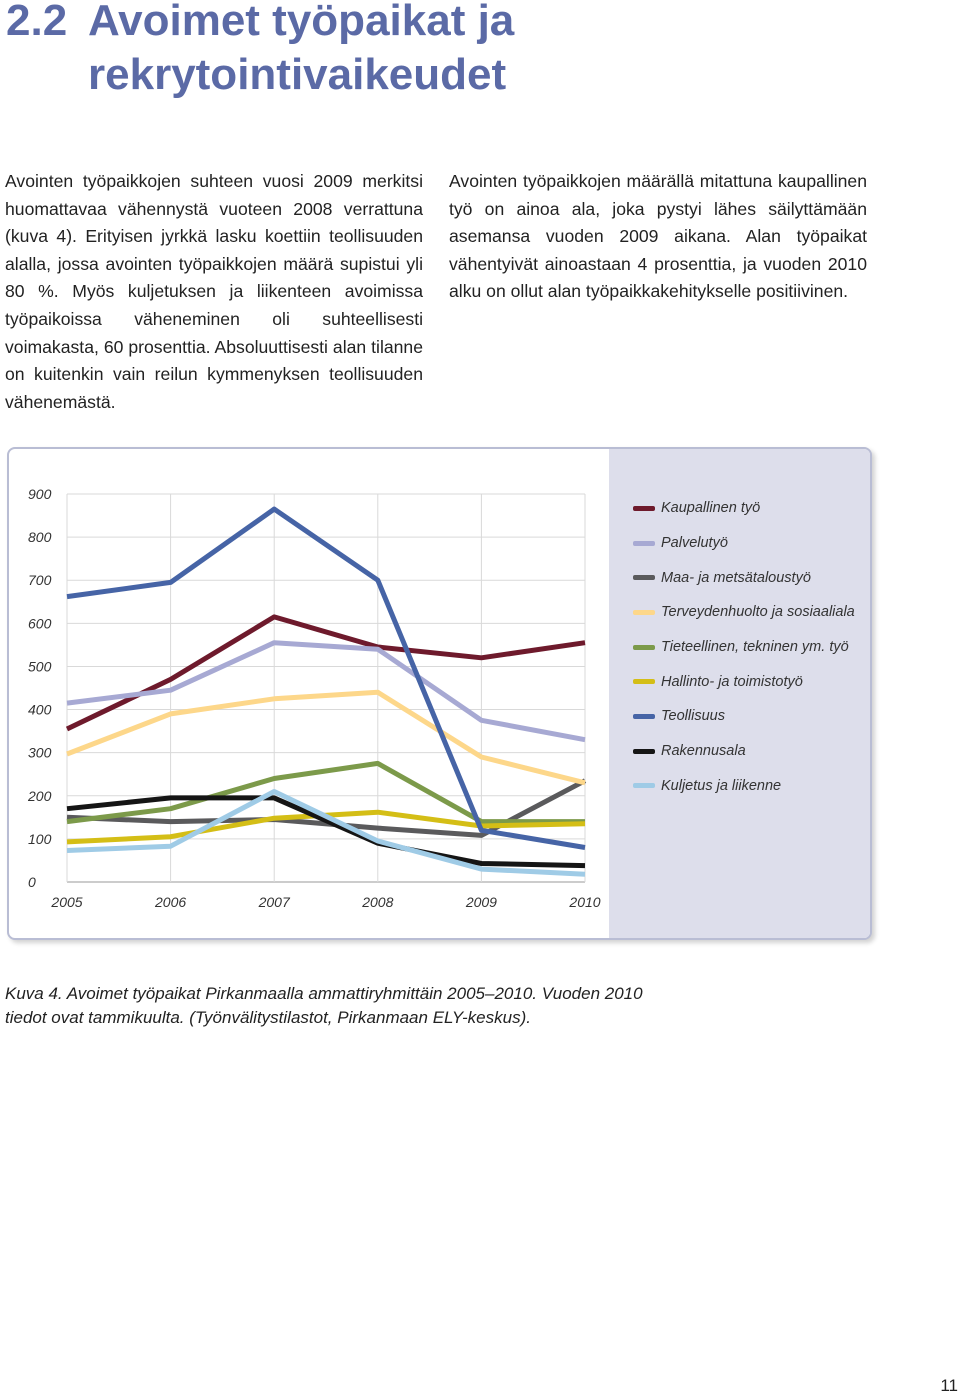 Image resolution: width=960 pixels, height=1399 pixels. What do you see at coordinates (301, 22) in the screenshot?
I see `section-title-line1: Avoimet työpaikat ja` at bounding box center [301, 22].